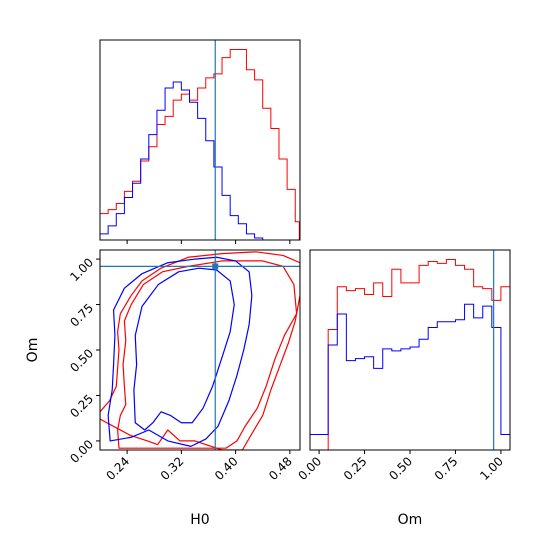 Image resolution: width=550 pixels, height=550 pixels. I want to click on h0-histogram-panel, so click(200, 141).